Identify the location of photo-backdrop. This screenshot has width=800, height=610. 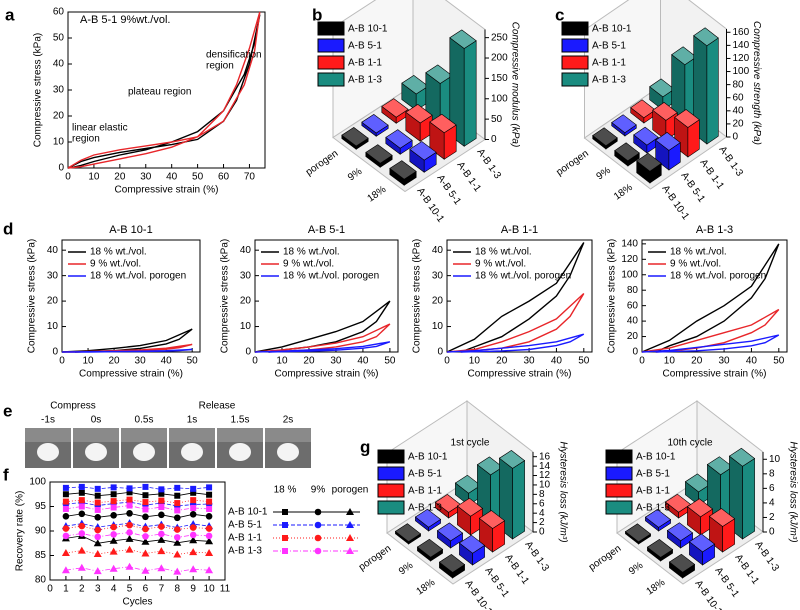
(96, 435).